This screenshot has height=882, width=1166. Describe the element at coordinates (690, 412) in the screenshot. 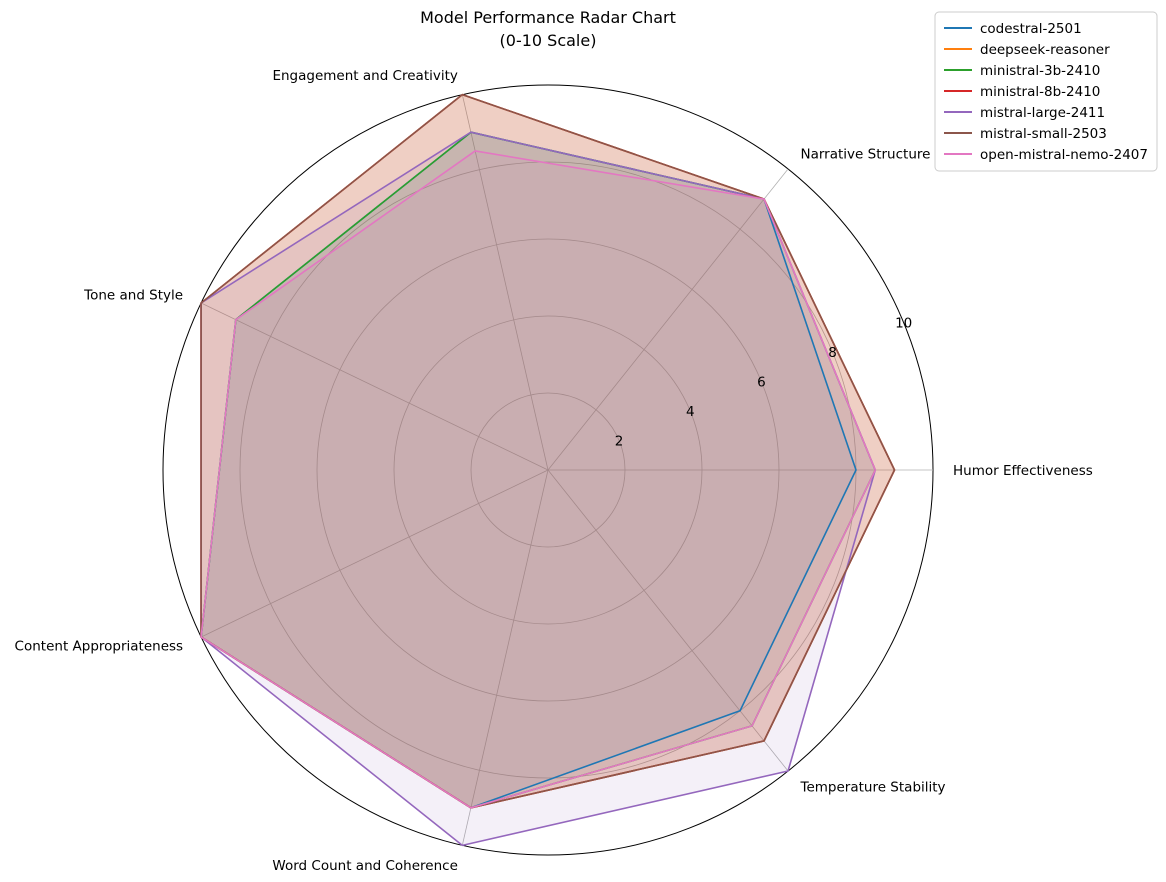

I see `radial-tick-label: 4` at that location.